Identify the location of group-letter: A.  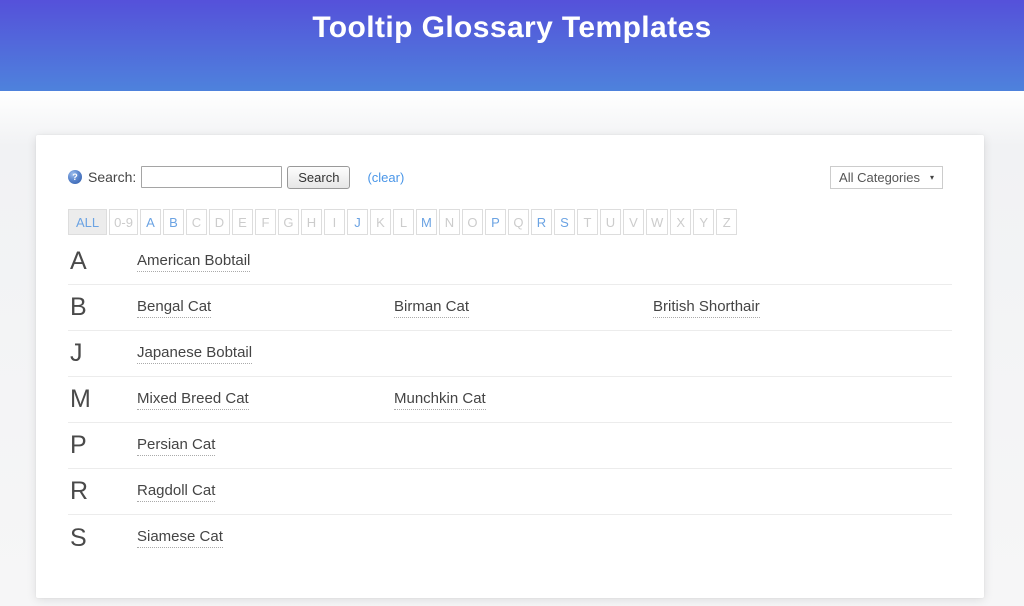
(78, 261).